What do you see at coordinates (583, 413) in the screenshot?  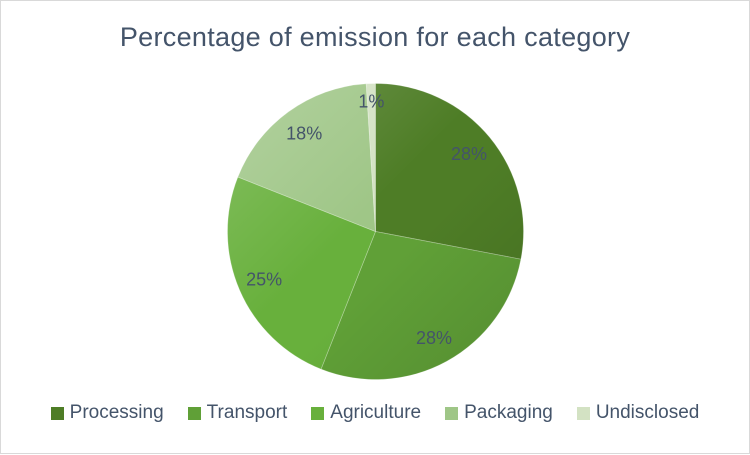 I see `legend-swatch-undisclosed` at bounding box center [583, 413].